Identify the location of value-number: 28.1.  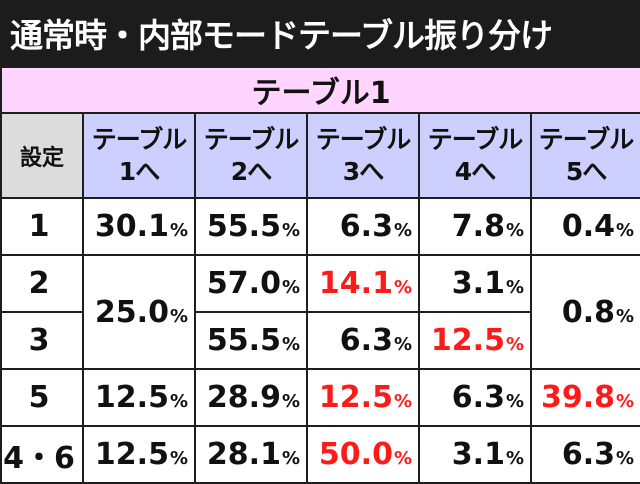
(243, 454).